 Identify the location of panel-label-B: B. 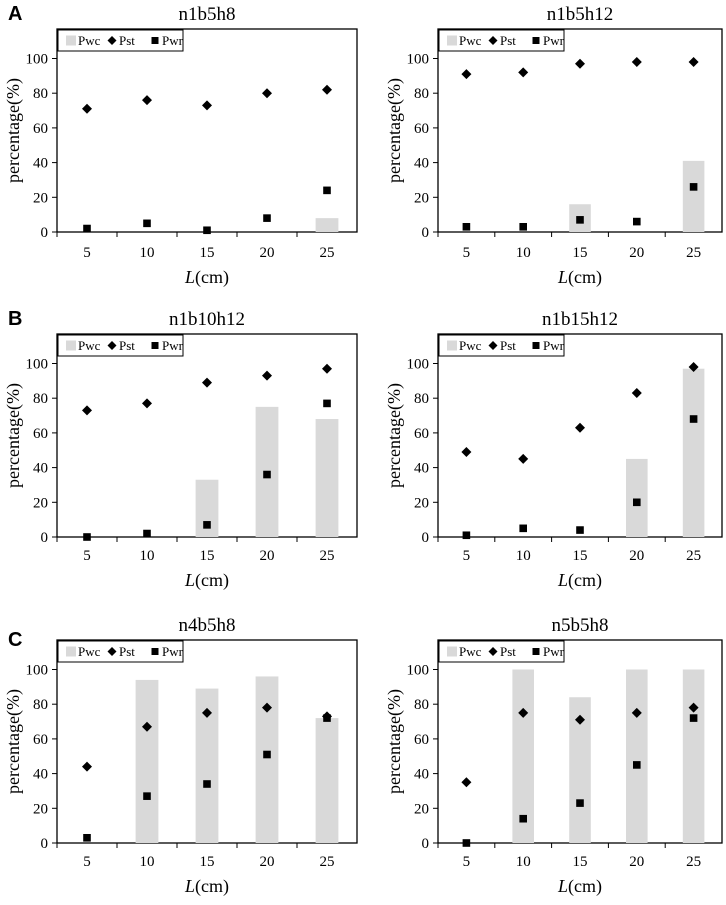
(15, 319).